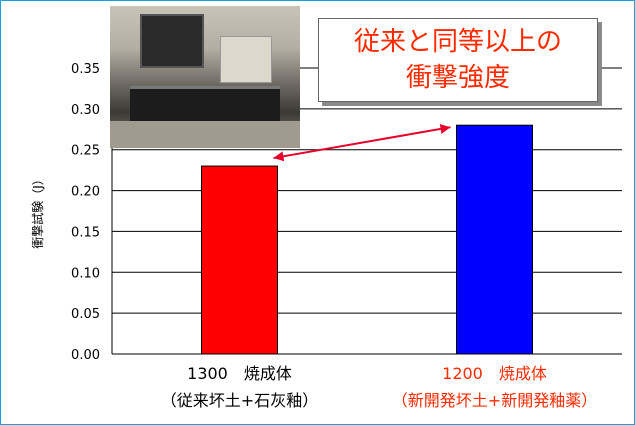 This screenshot has height=425, width=635. I want to click on arrowhead-right, so click(445, 128).